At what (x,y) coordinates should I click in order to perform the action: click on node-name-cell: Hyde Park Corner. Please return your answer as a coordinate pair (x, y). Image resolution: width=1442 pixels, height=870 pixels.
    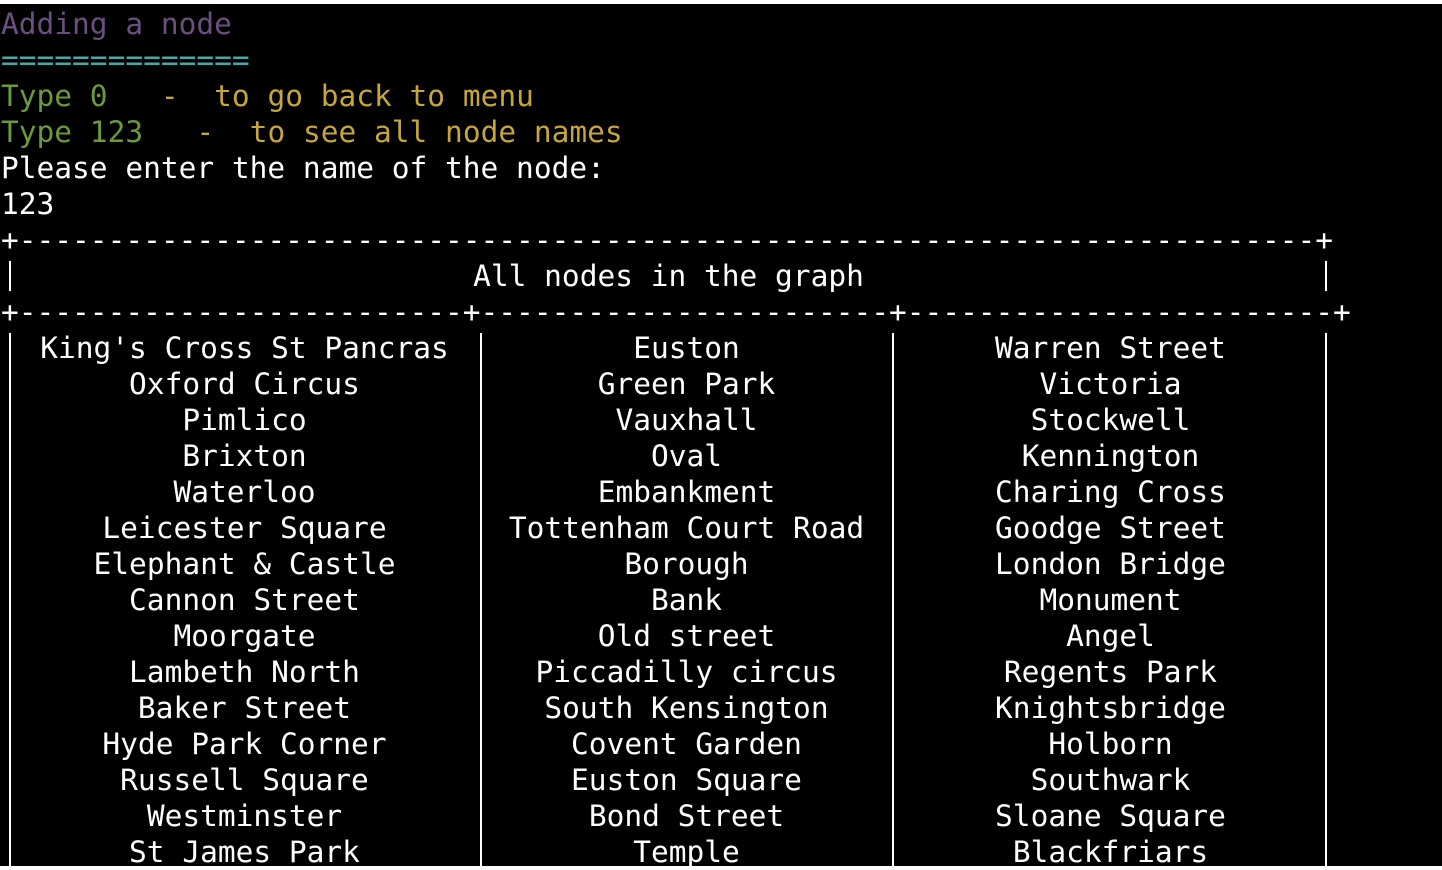
    Looking at the image, I should click on (244, 744).